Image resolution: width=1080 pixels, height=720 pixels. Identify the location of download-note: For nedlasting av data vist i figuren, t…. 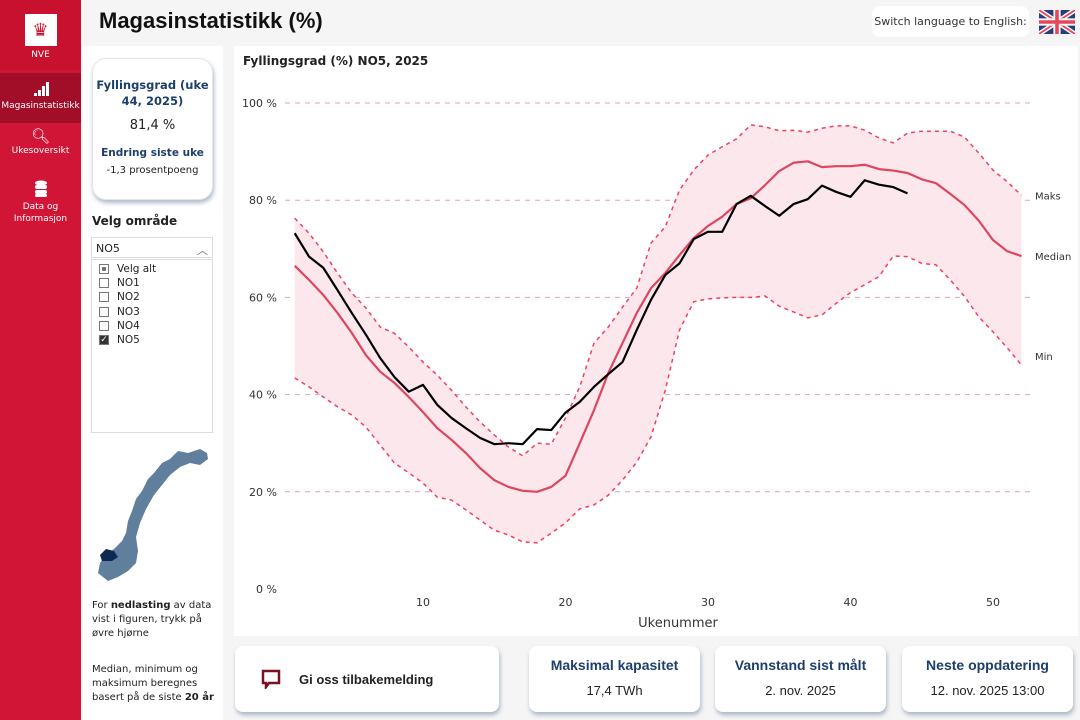
(154, 620).